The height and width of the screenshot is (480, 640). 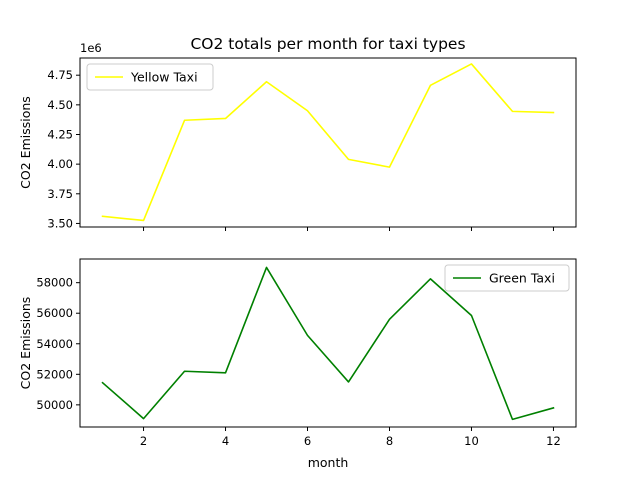 I want to click on panel-1-y-tick-label: 4.75, so click(x=60, y=75).